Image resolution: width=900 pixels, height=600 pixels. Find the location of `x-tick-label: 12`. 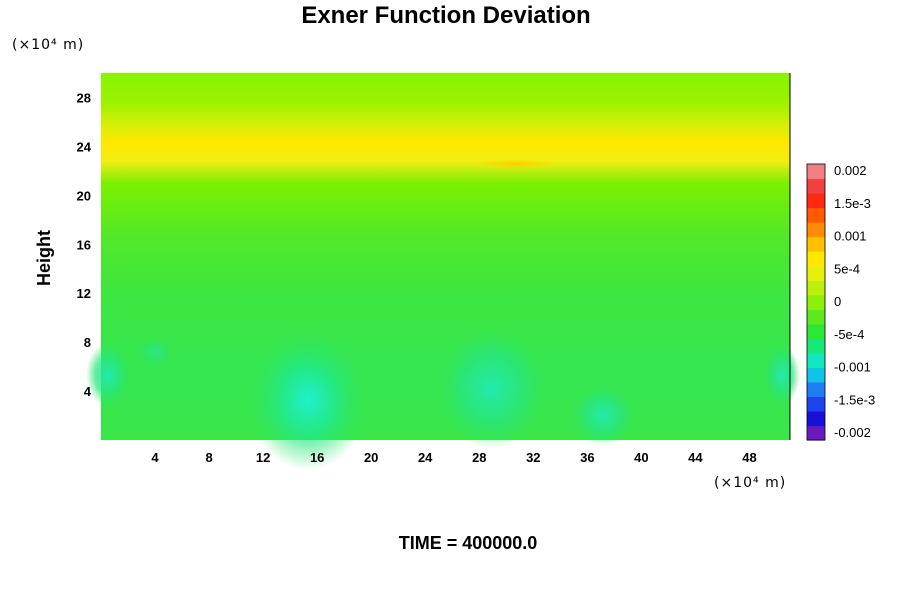

x-tick-label: 12 is located at coordinates (263, 457).